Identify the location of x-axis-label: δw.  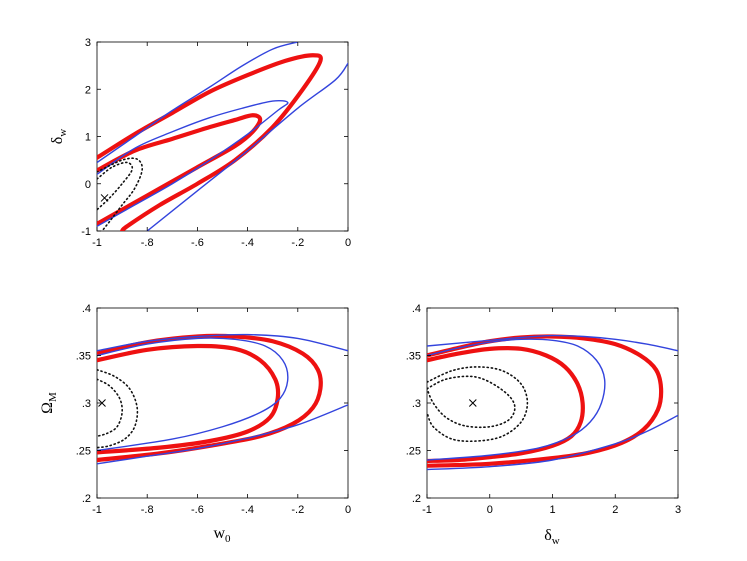
(552, 537).